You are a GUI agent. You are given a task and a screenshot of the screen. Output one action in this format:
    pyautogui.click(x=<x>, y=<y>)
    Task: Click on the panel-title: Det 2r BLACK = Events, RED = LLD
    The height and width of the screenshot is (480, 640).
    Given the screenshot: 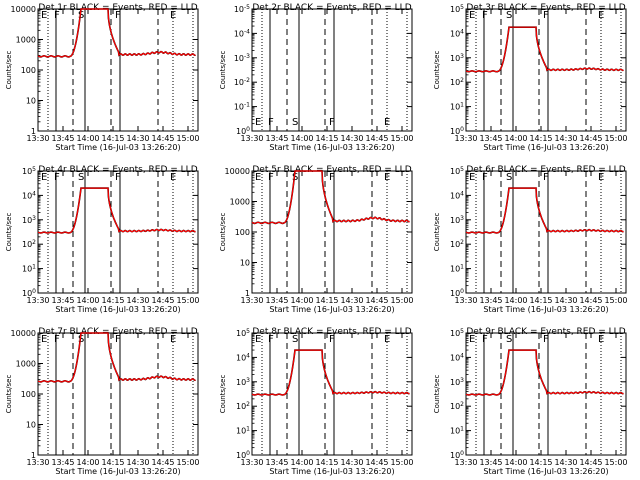 What is the action you would take?
    pyautogui.click(x=331, y=8)
    